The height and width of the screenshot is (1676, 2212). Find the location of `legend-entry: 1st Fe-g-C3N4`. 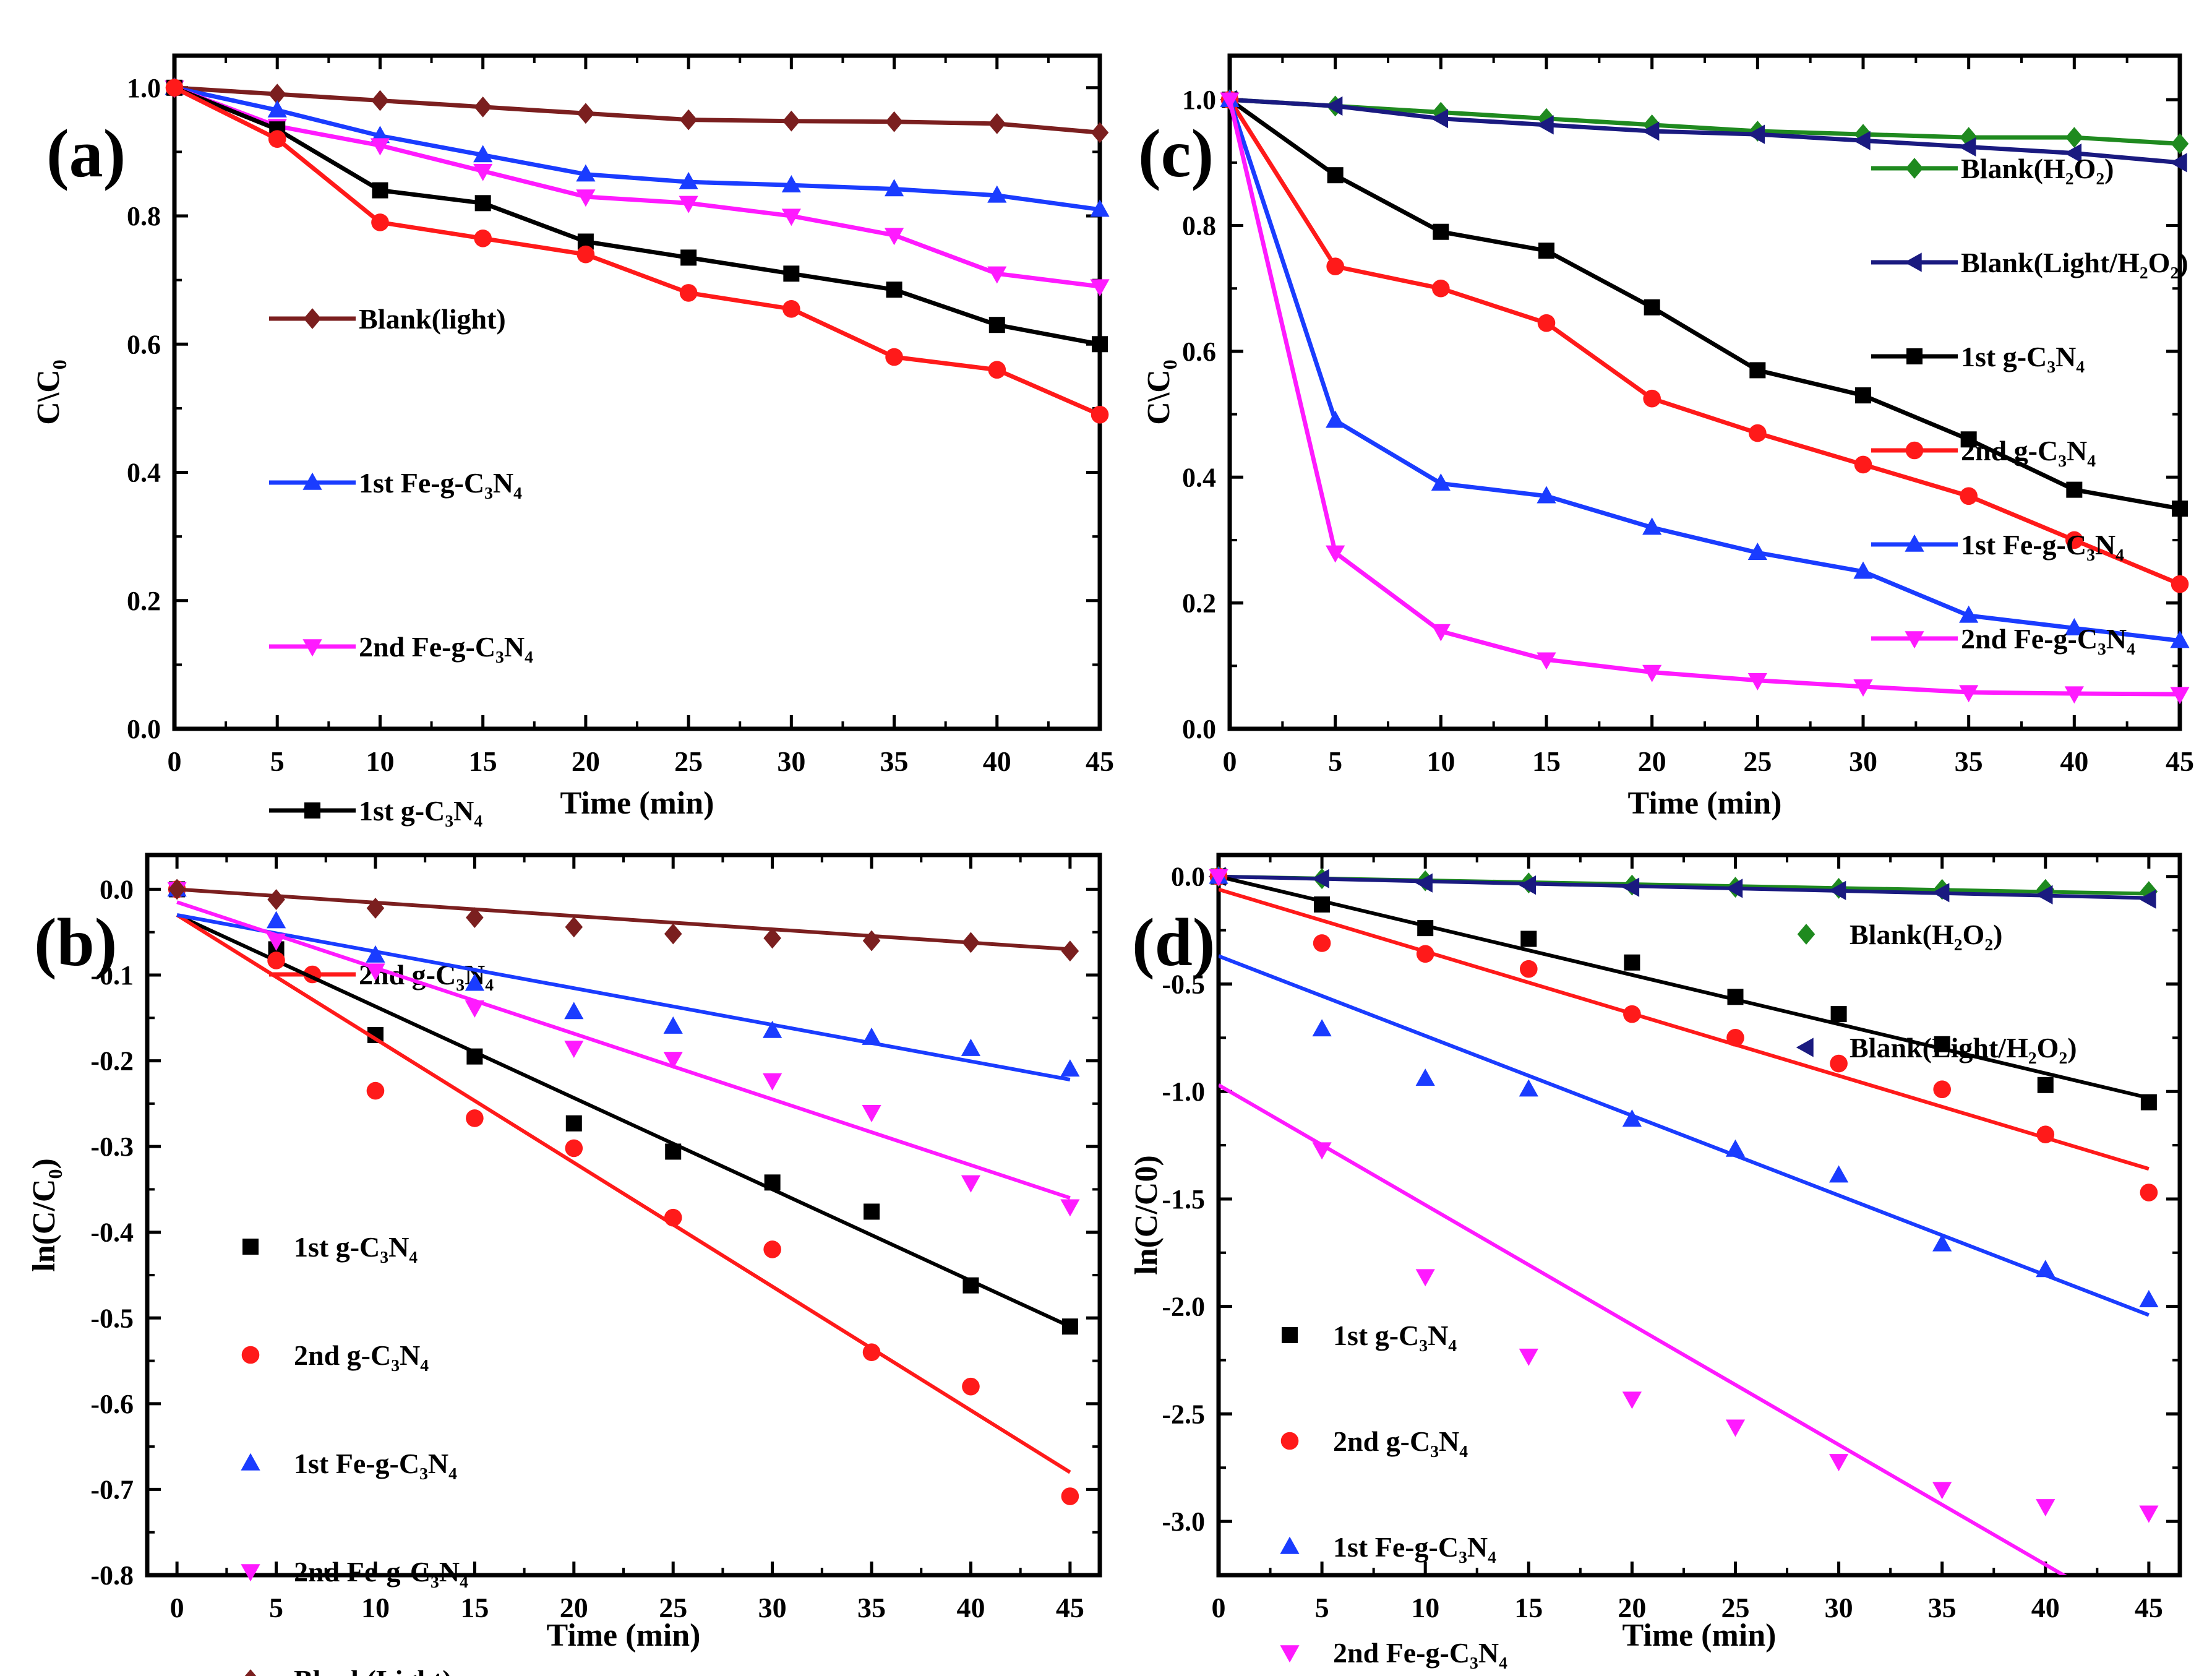

legend-entry: 1st Fe-g-C3N4 is located at coordinates (349, 1465).